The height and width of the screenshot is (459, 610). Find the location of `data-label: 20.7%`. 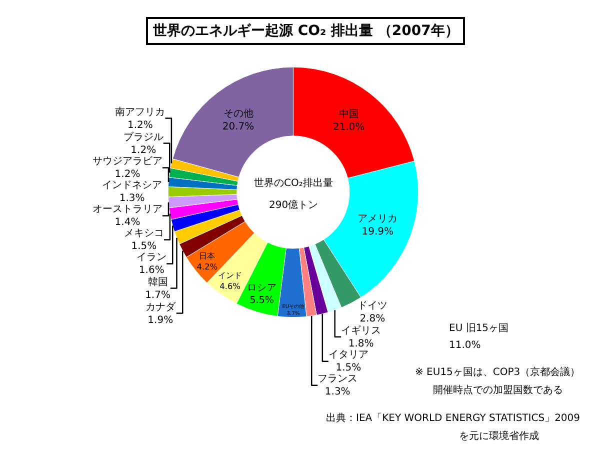

data-label: 20.7% is located at coordinates (238, 126).